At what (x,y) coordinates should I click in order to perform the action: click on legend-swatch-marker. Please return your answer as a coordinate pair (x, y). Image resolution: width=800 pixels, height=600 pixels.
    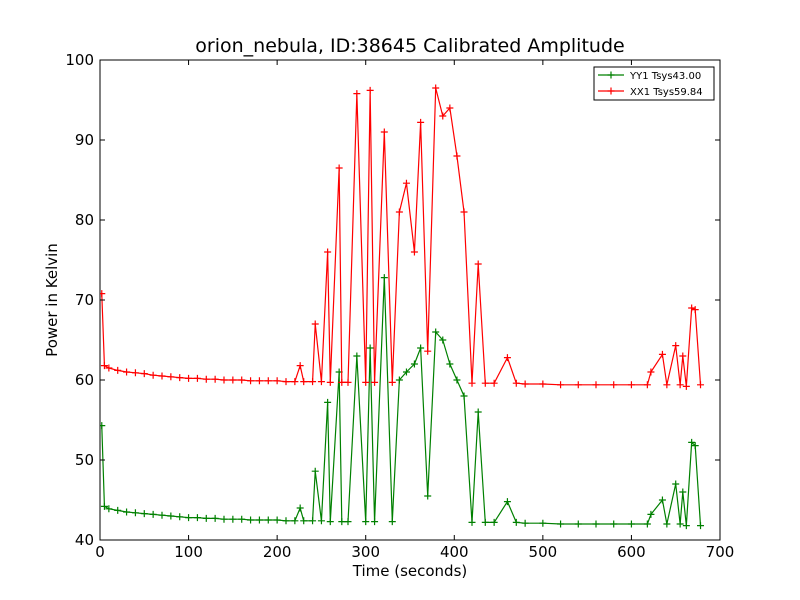
    Looking at the image, I should click on (611, 91).